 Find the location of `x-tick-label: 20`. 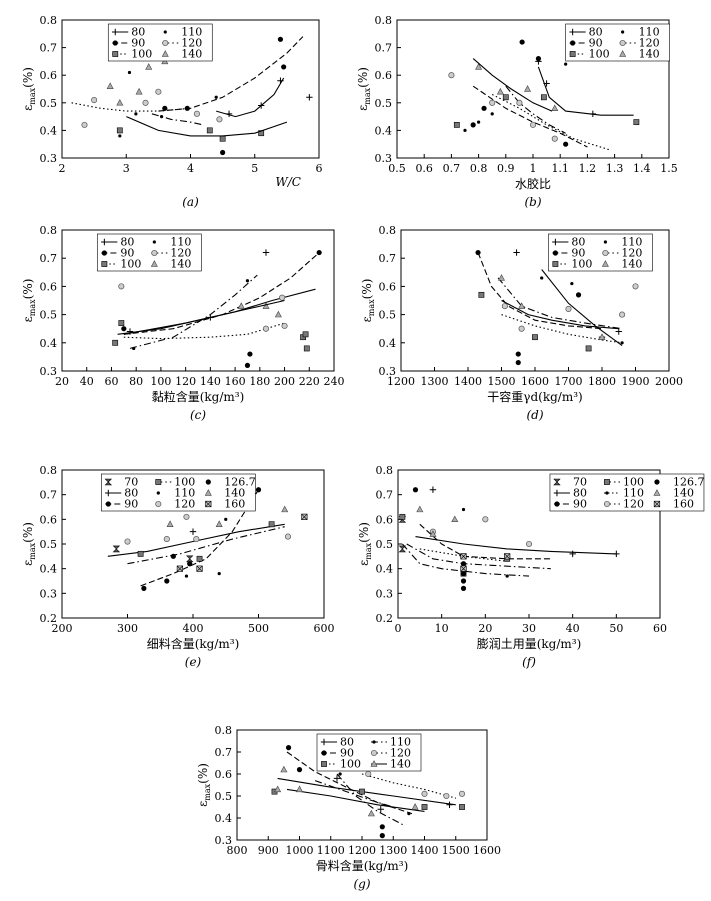

x-tick-label: 20 is located at coordinates (62, 381).